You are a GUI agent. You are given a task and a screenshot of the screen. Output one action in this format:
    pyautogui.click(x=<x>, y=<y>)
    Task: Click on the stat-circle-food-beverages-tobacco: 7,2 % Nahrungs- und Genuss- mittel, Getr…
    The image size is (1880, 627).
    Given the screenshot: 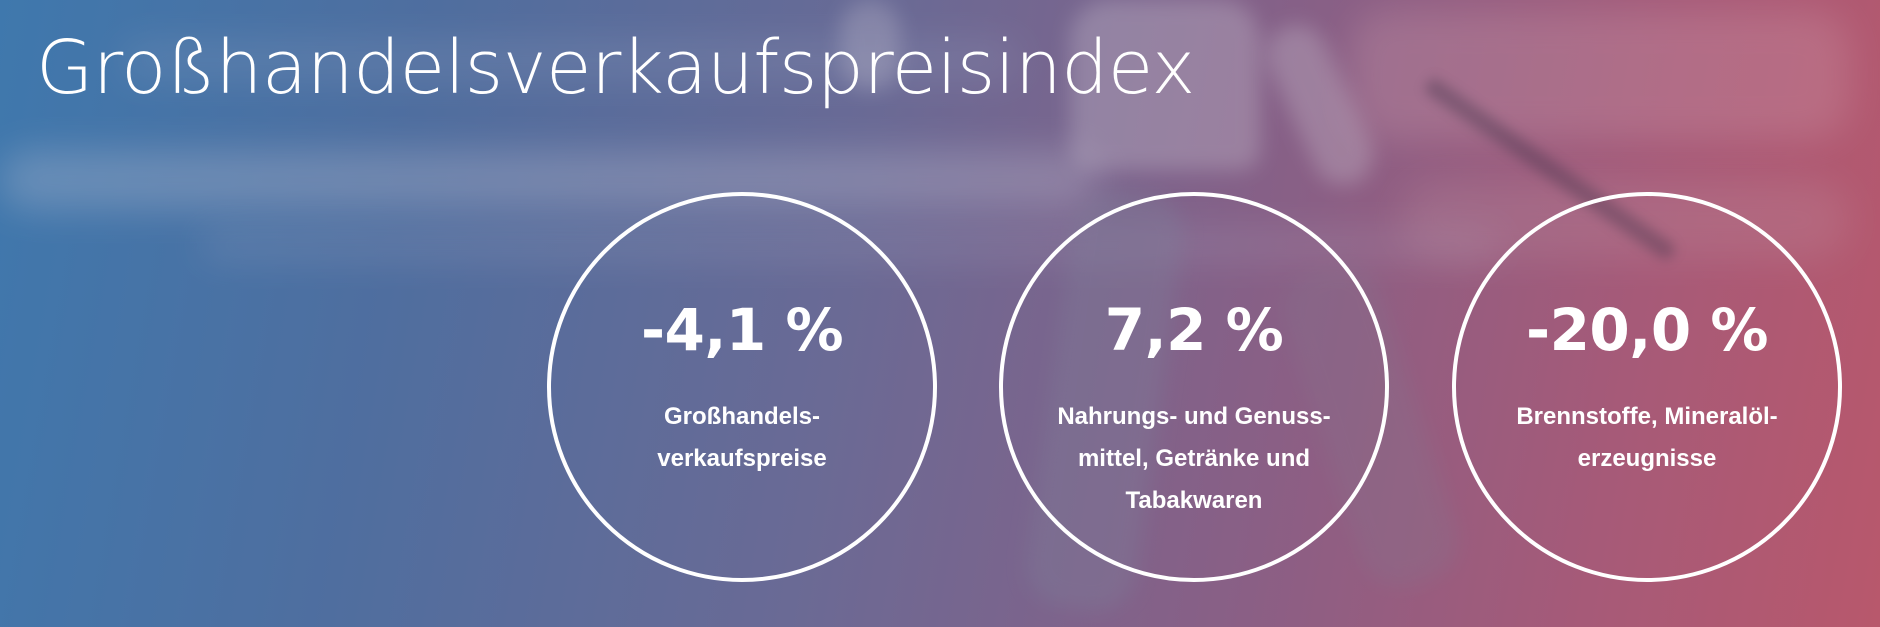 What is the action you would take?
    pyautogui.click(x=1194, y=387)
    